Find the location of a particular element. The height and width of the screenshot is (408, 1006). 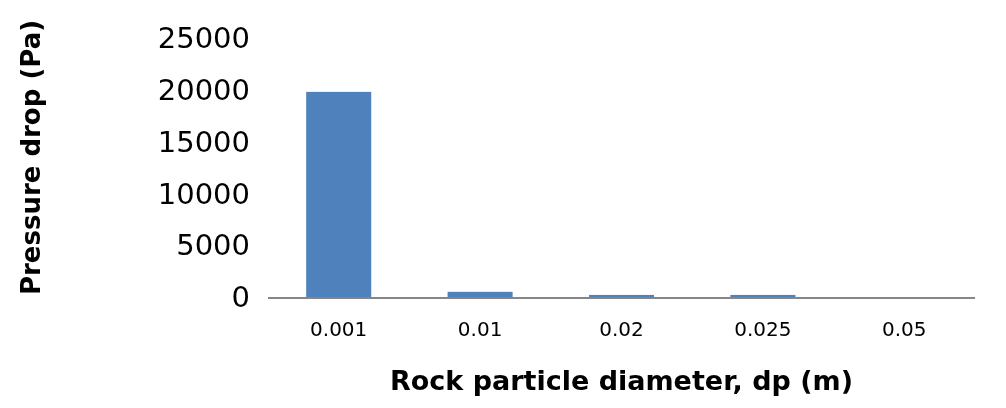

x-axis-title: Rock particle diameter, dp (m) is located at coordinates (621, 380).